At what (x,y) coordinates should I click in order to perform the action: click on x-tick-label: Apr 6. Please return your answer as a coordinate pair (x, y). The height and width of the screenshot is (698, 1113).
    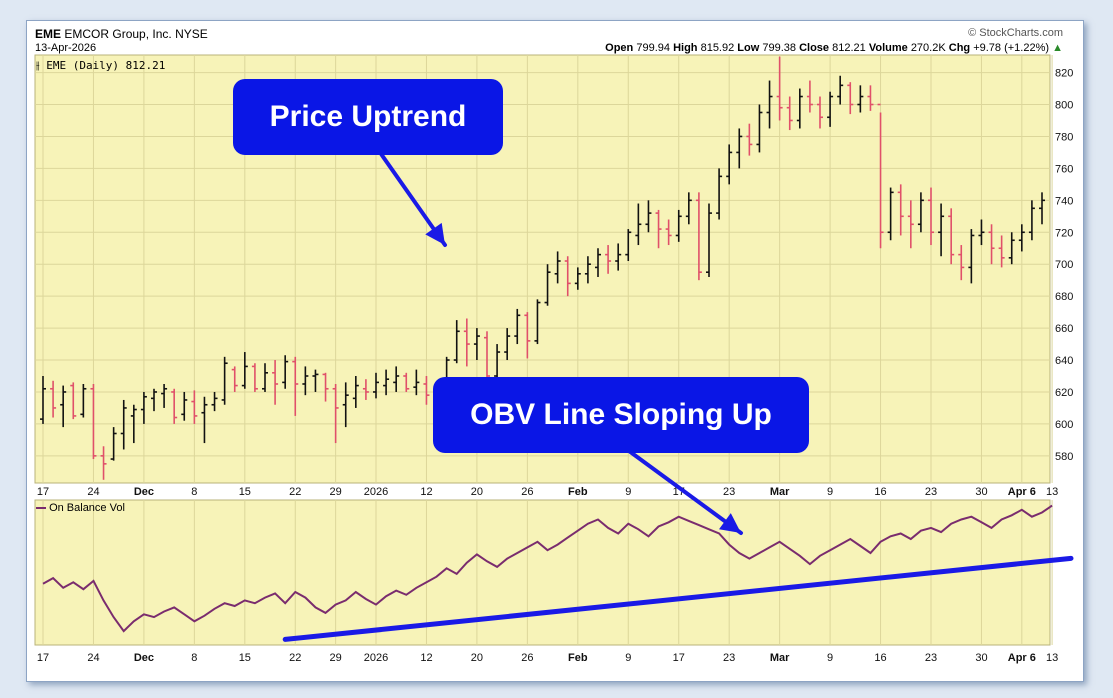
    Looking at the image, I should click on (1022, 492).